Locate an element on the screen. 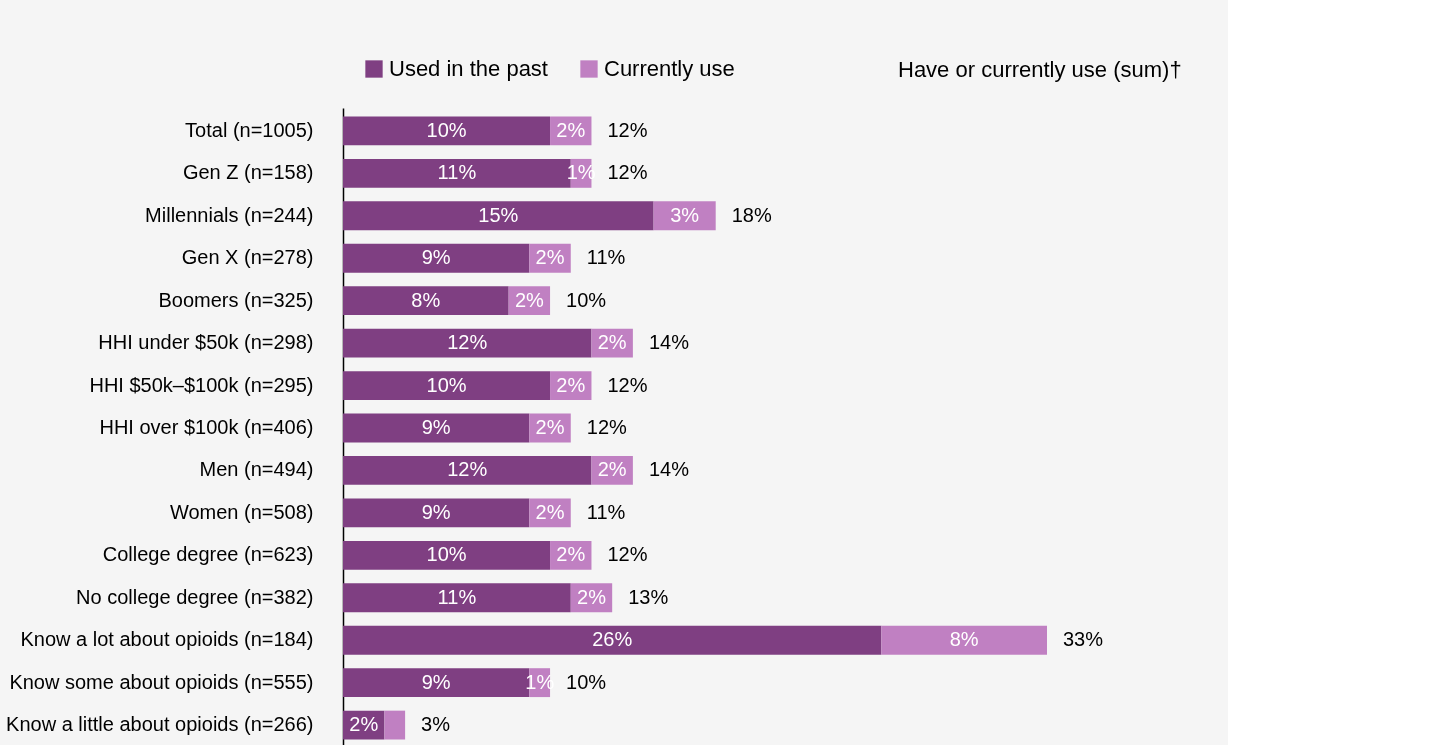 The height and width of the screenshot is (745, 1437). y-tick-label: HHI $50k–$100k (n=295) is located at coordinates (201, 384).